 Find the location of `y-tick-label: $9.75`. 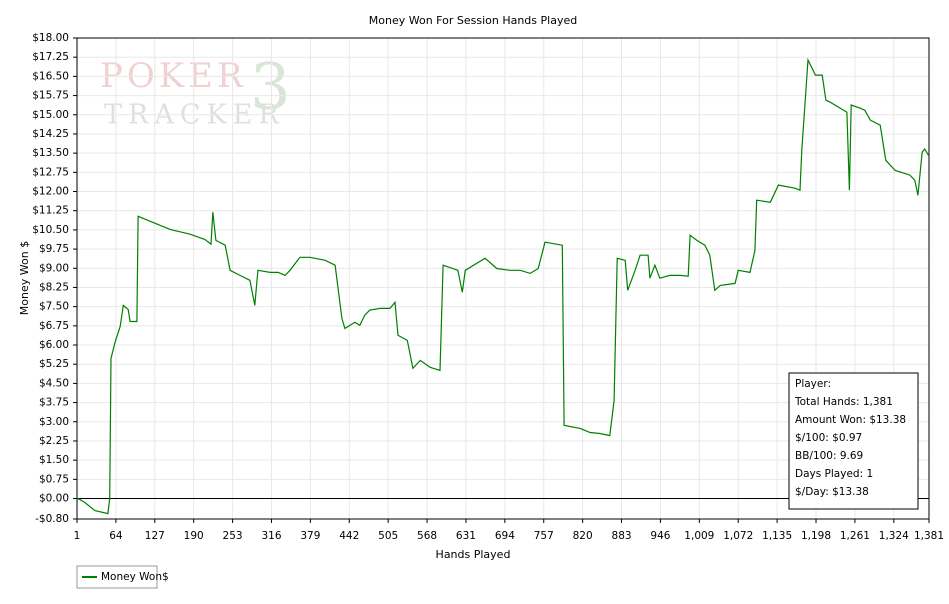

y-tick-label: $9.75 is located at coordinates (54, 249).